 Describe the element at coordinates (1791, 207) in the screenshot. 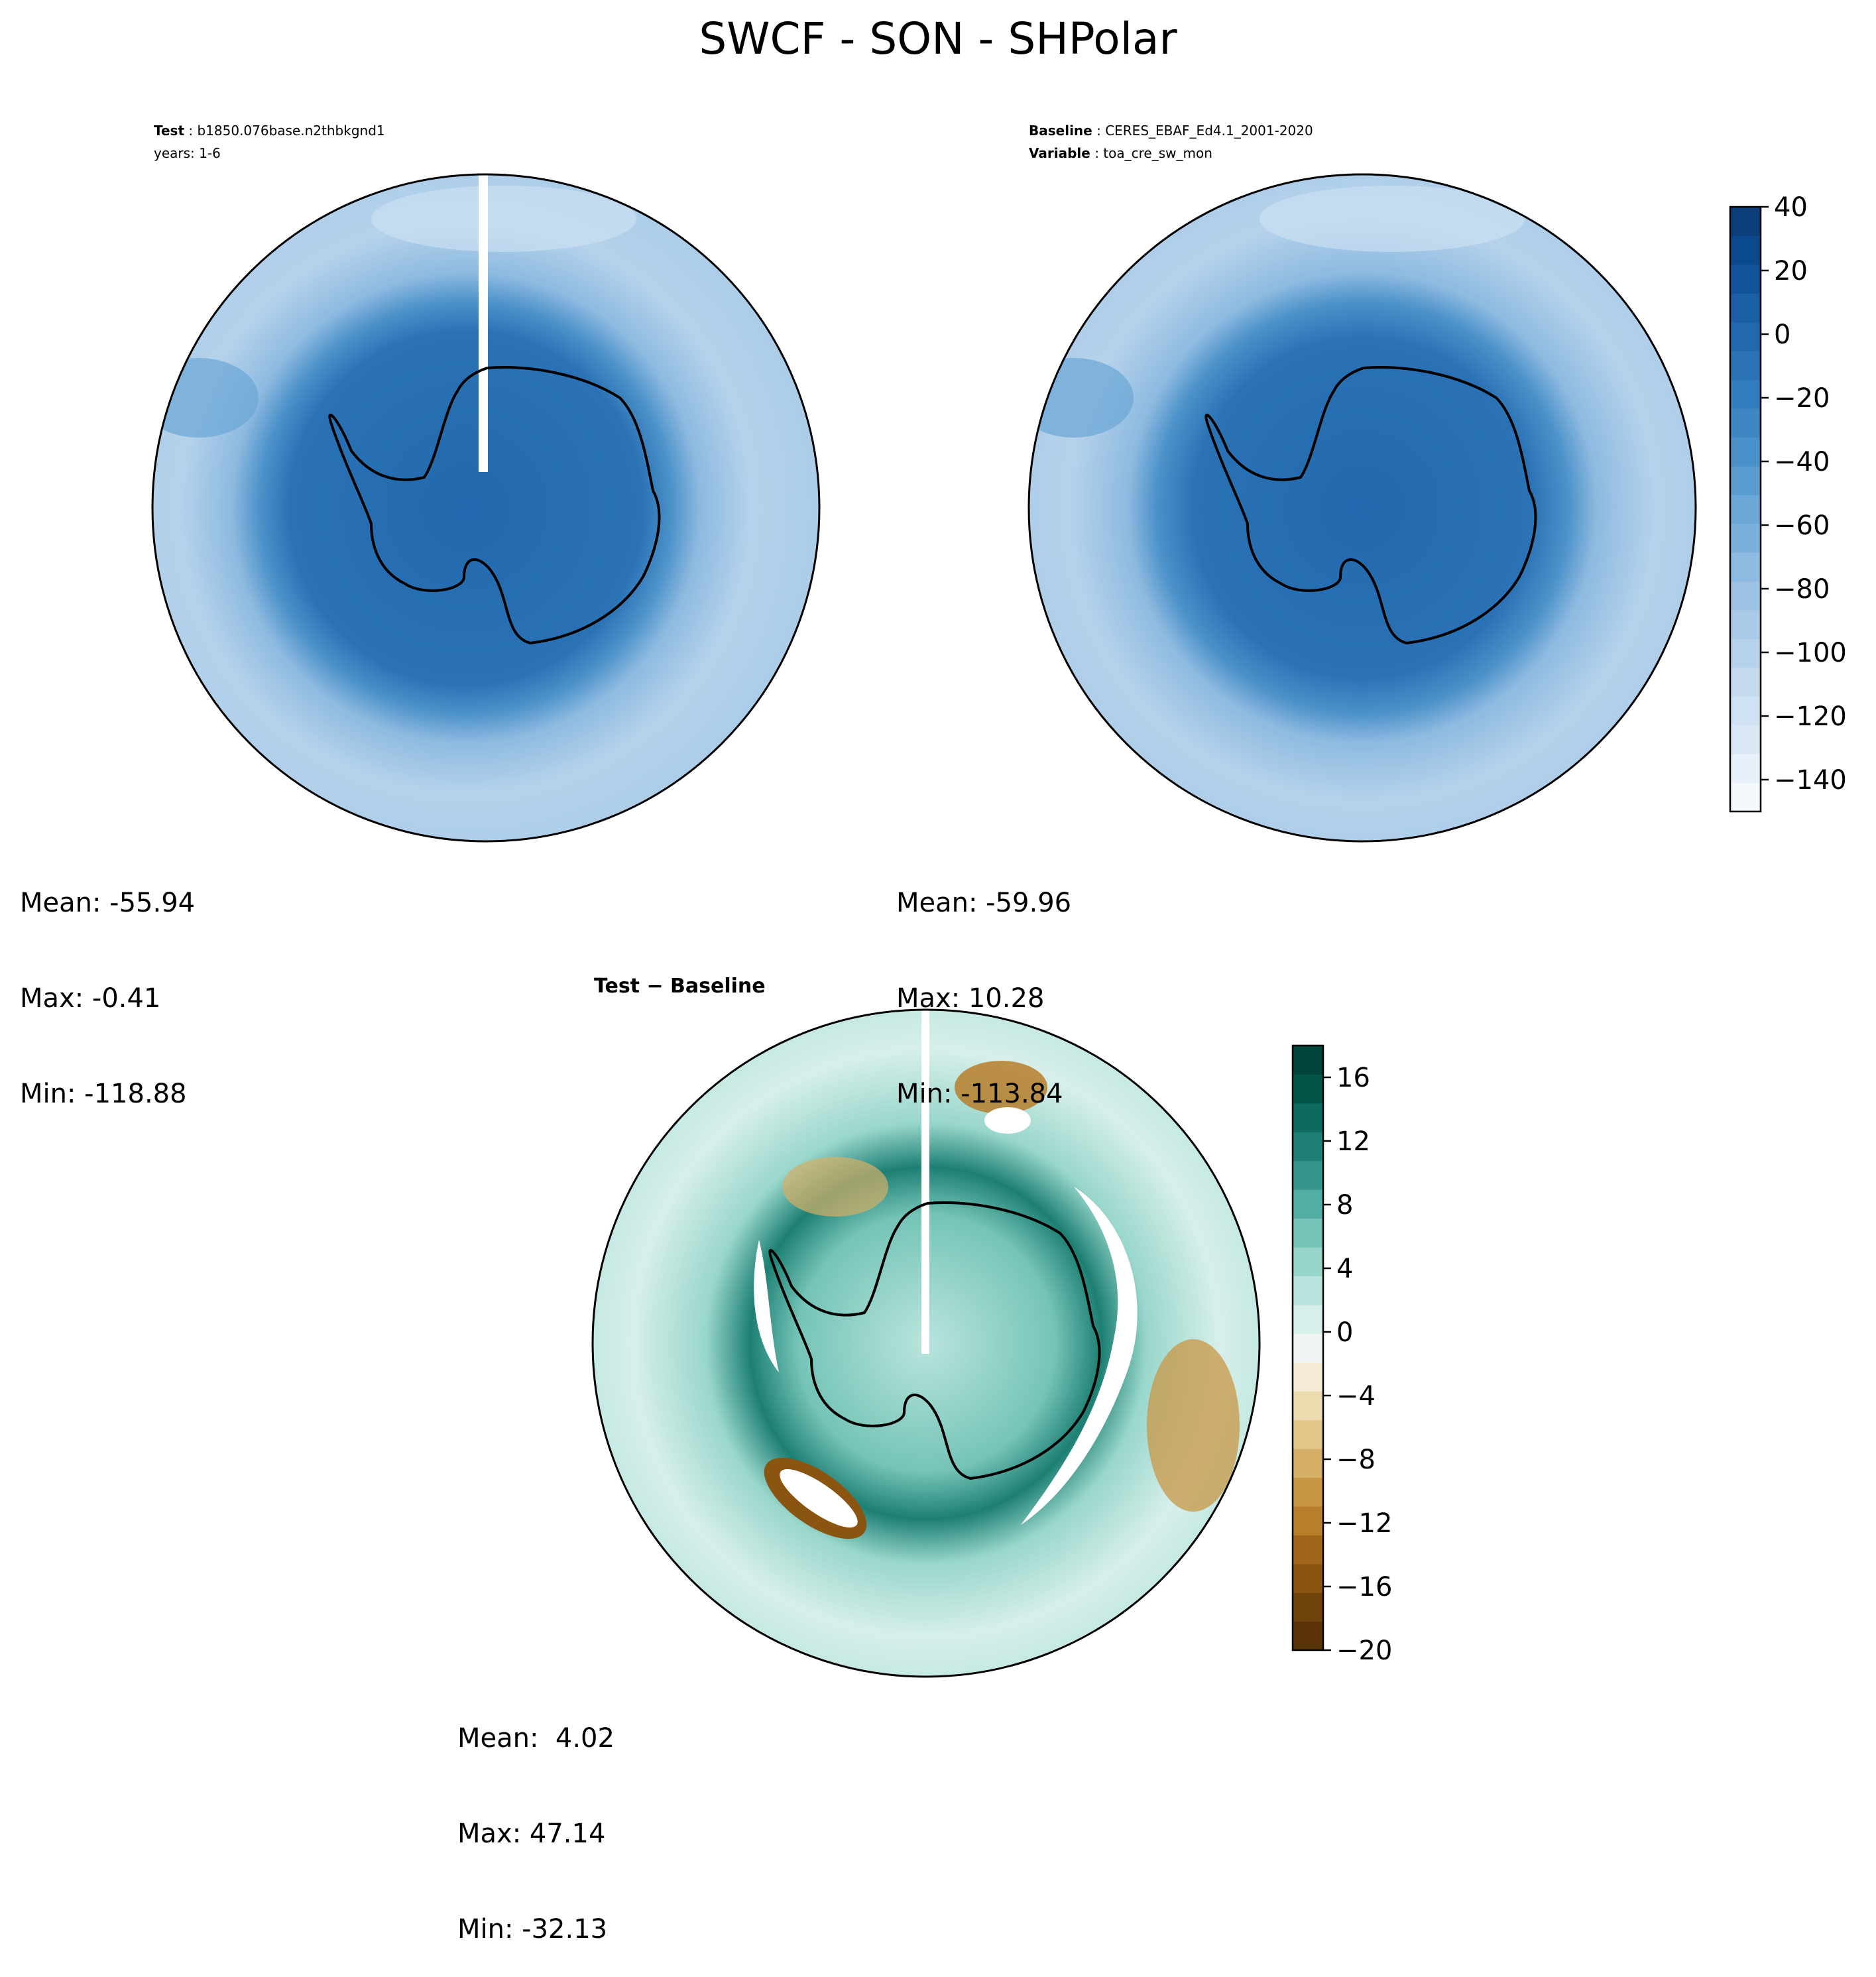

I see `colorbar-main-tick-label: 40` at that location.